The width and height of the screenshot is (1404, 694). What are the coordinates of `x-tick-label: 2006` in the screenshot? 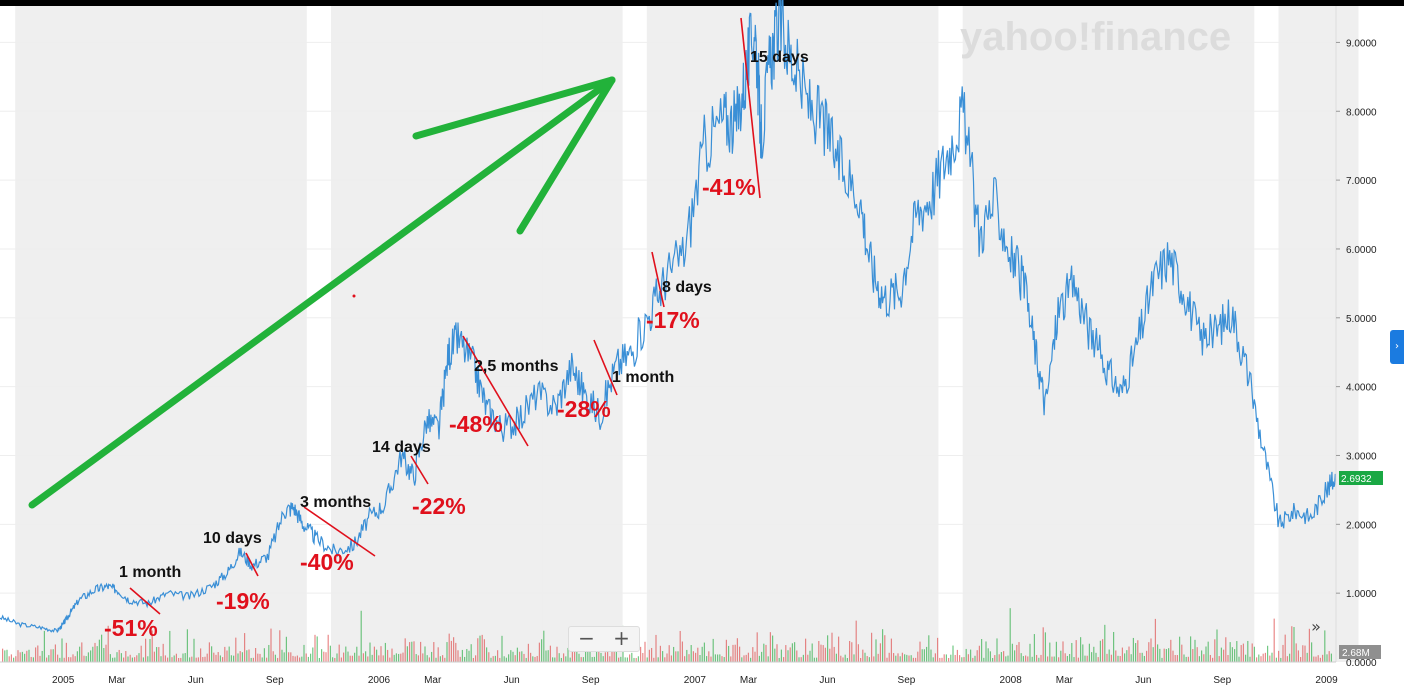 It's located at (379, 680).